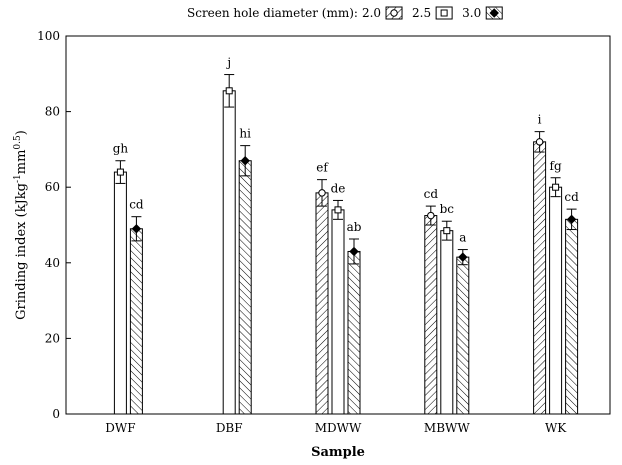 Image resolution: width=622 pixels, height=465 pixels. What do you see at coordinates (471, 13) in the screenshot?
I see `legend-label: 3.0` at bounding box center [471, 13].